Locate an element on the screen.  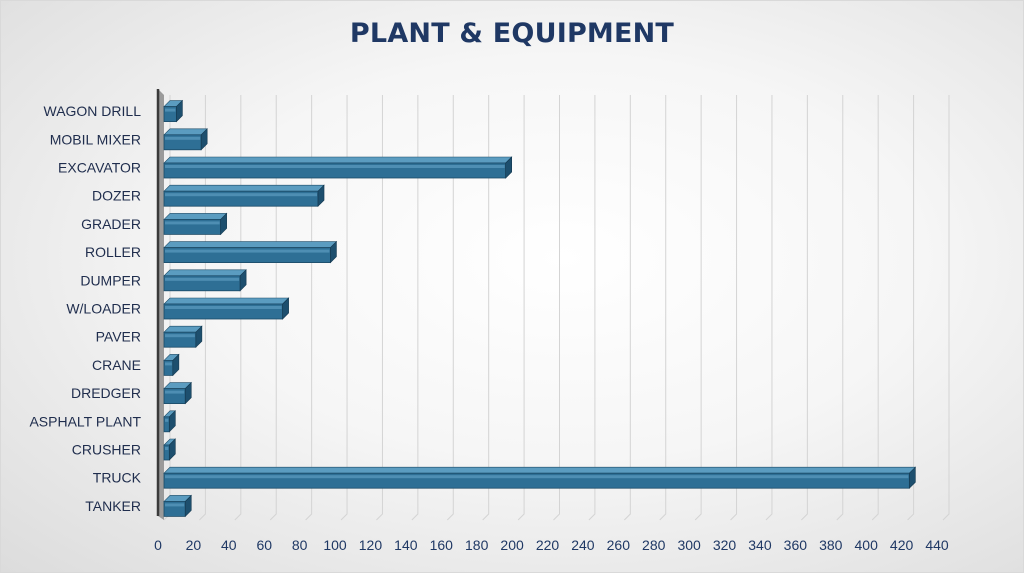
x-tick-label: 160 is located at coordinates (442, 545).